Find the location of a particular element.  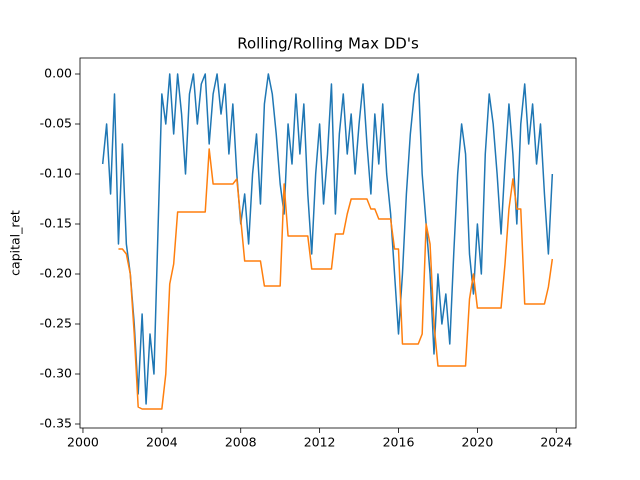

y-tick-label: -0.25 is located at coordinates (56, 323).